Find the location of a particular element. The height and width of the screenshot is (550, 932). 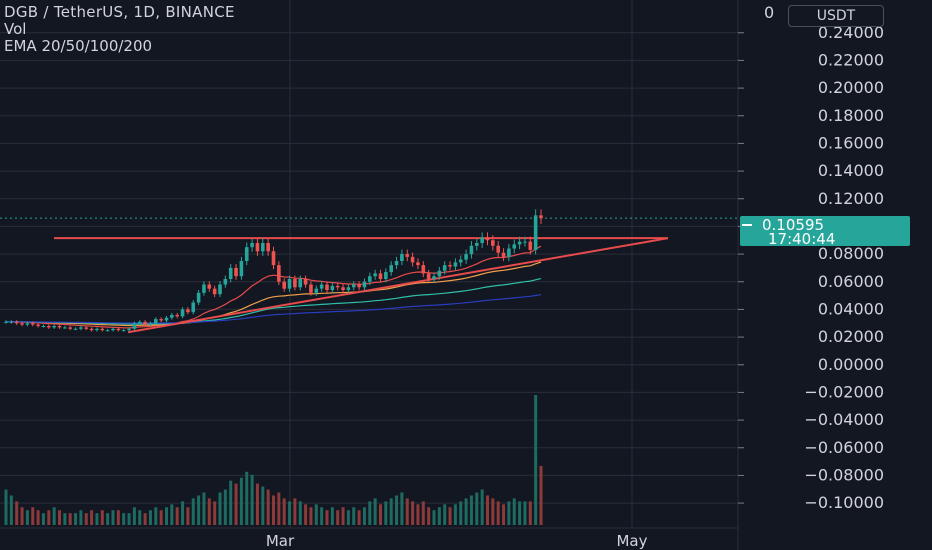

axis-tick-label: 0.20000 is located at coordinates (851, 87).